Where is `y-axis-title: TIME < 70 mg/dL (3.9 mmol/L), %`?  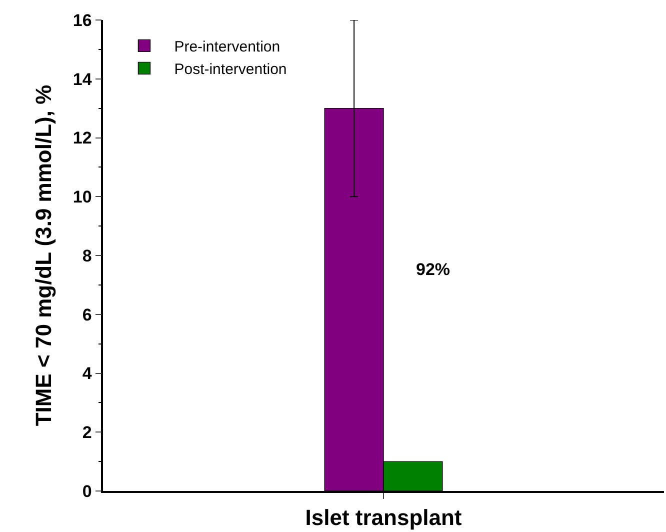
y-axis-title: TIME < 70 mg/dL (3.9 mmol/L), % is located at coordinates (43, 255).